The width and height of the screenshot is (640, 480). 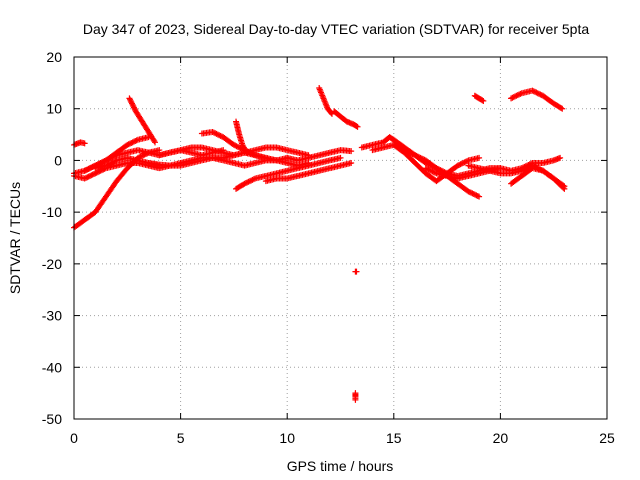 I want to click on y-tick-label: -30, so click(x=52, y=316).